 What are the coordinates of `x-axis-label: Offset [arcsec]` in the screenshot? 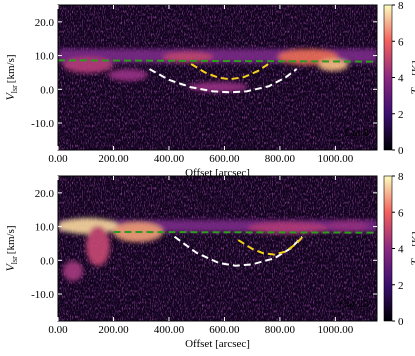 It's located at (217, 344).